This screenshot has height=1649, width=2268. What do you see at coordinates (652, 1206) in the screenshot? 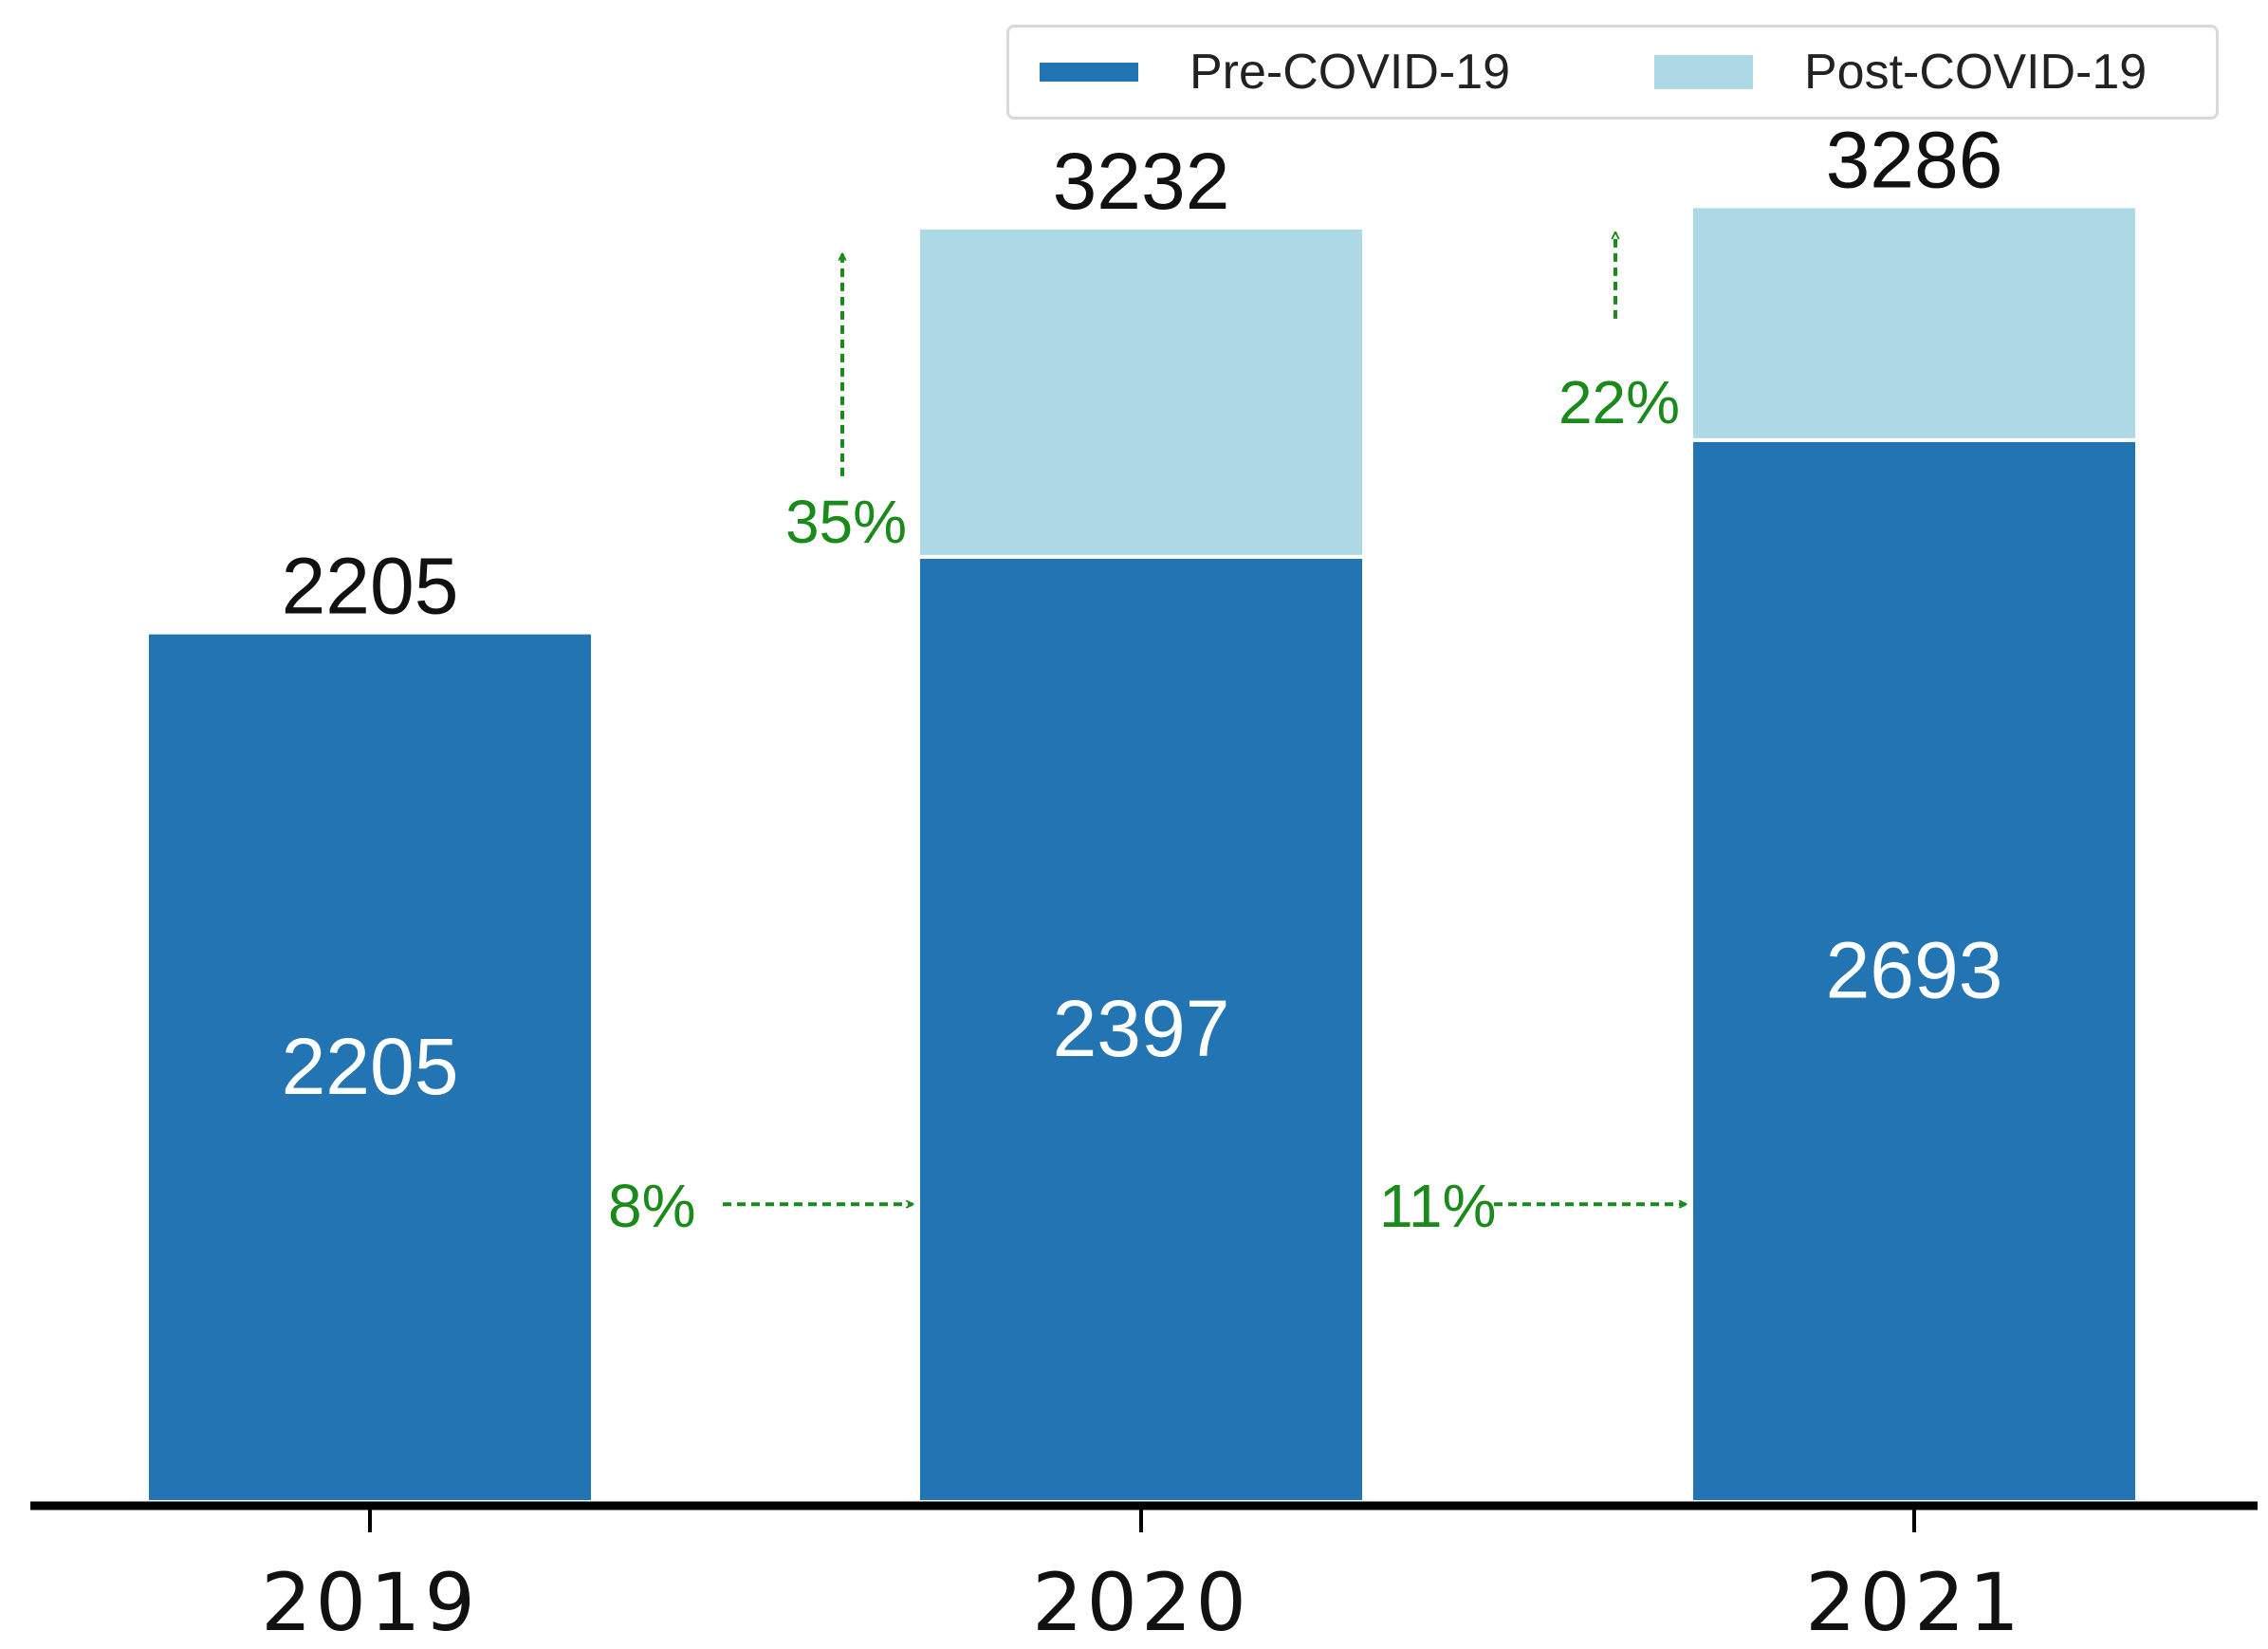
I see `growth-label-2019-2020: 8%` at bounding box center [652, 1206].